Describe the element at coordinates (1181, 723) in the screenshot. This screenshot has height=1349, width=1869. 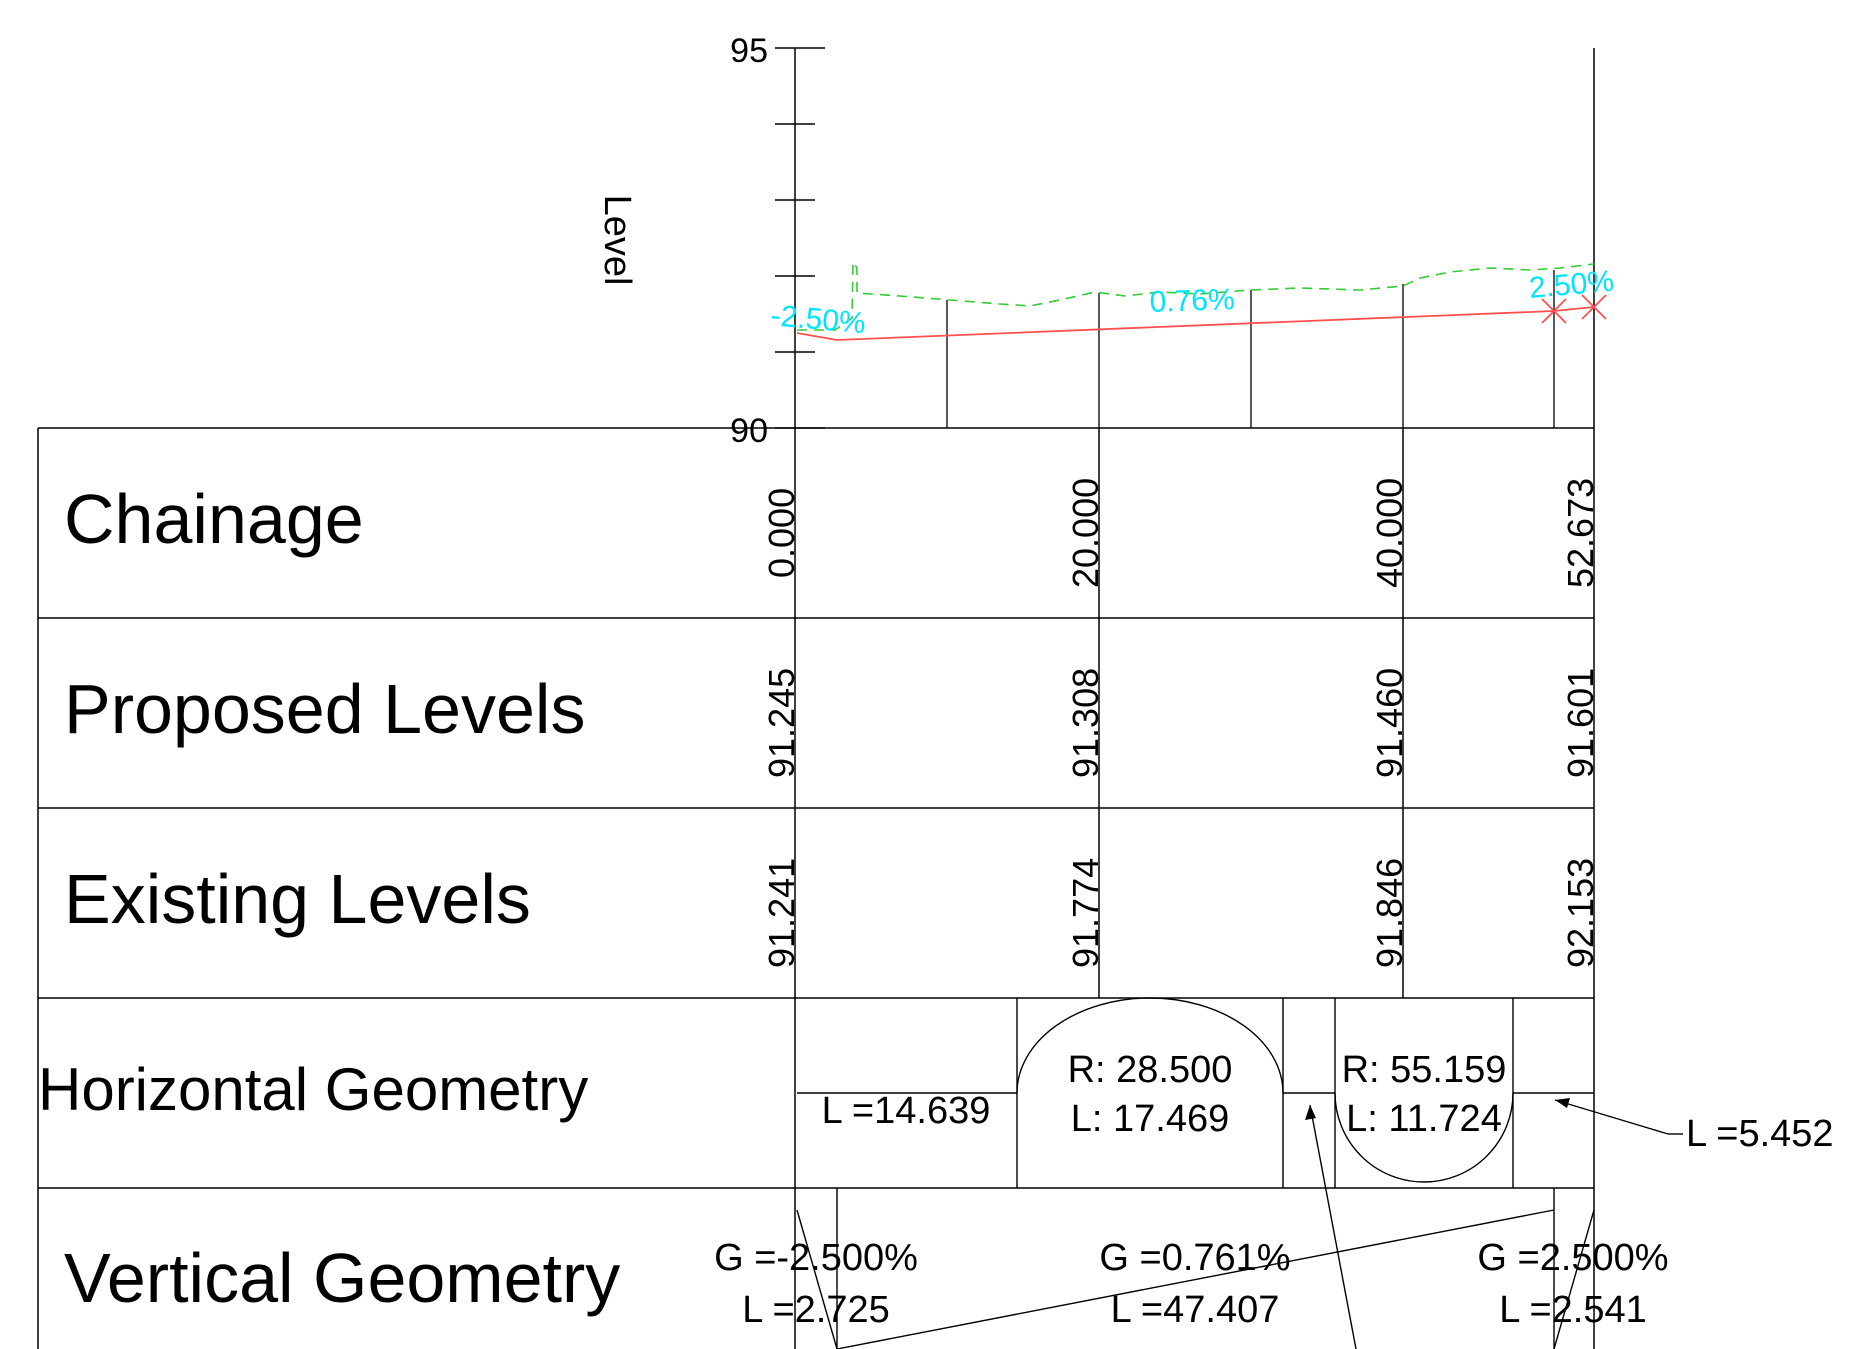
I see `proposed-values: 91.245 91.308 91.460 91.601` at that location.